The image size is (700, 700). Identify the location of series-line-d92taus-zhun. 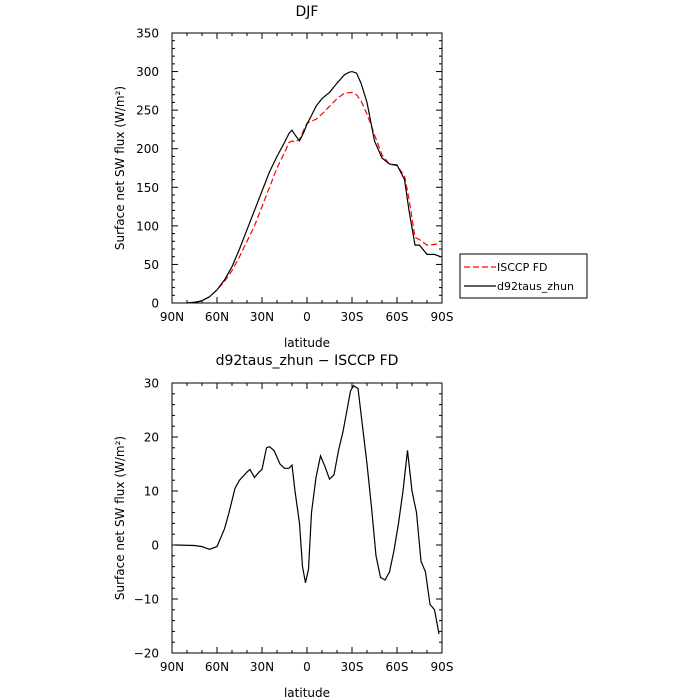
(313, 187).